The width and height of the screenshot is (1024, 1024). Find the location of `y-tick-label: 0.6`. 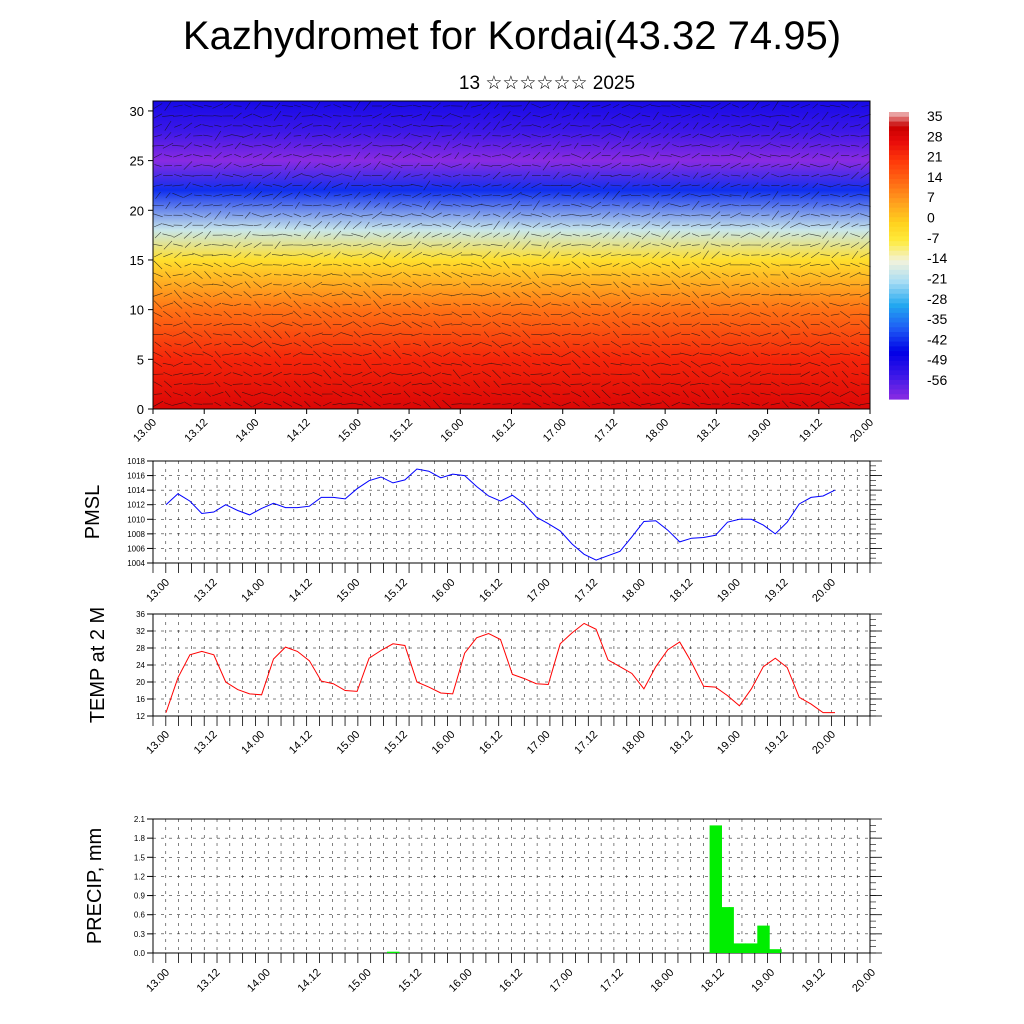

y-tick-label: 0.6 is located at coordinates (140, 915).